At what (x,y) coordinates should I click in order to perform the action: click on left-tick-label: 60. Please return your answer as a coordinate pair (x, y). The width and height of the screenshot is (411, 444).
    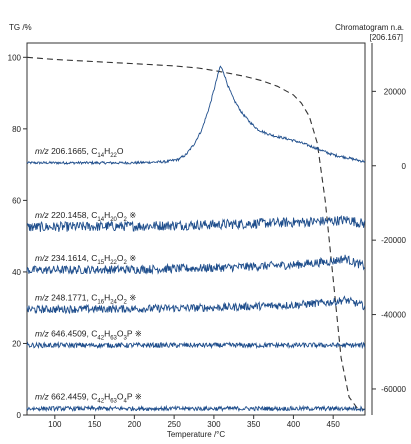
    Looking at the image, I should click on (16, 200).